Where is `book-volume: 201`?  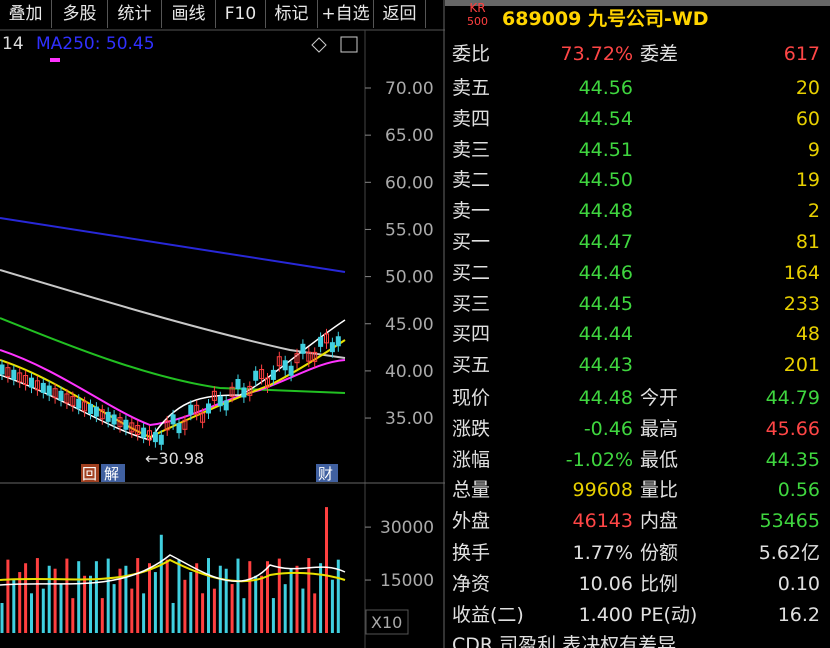 book-volume: 201 is located at coordinates (801, 365).